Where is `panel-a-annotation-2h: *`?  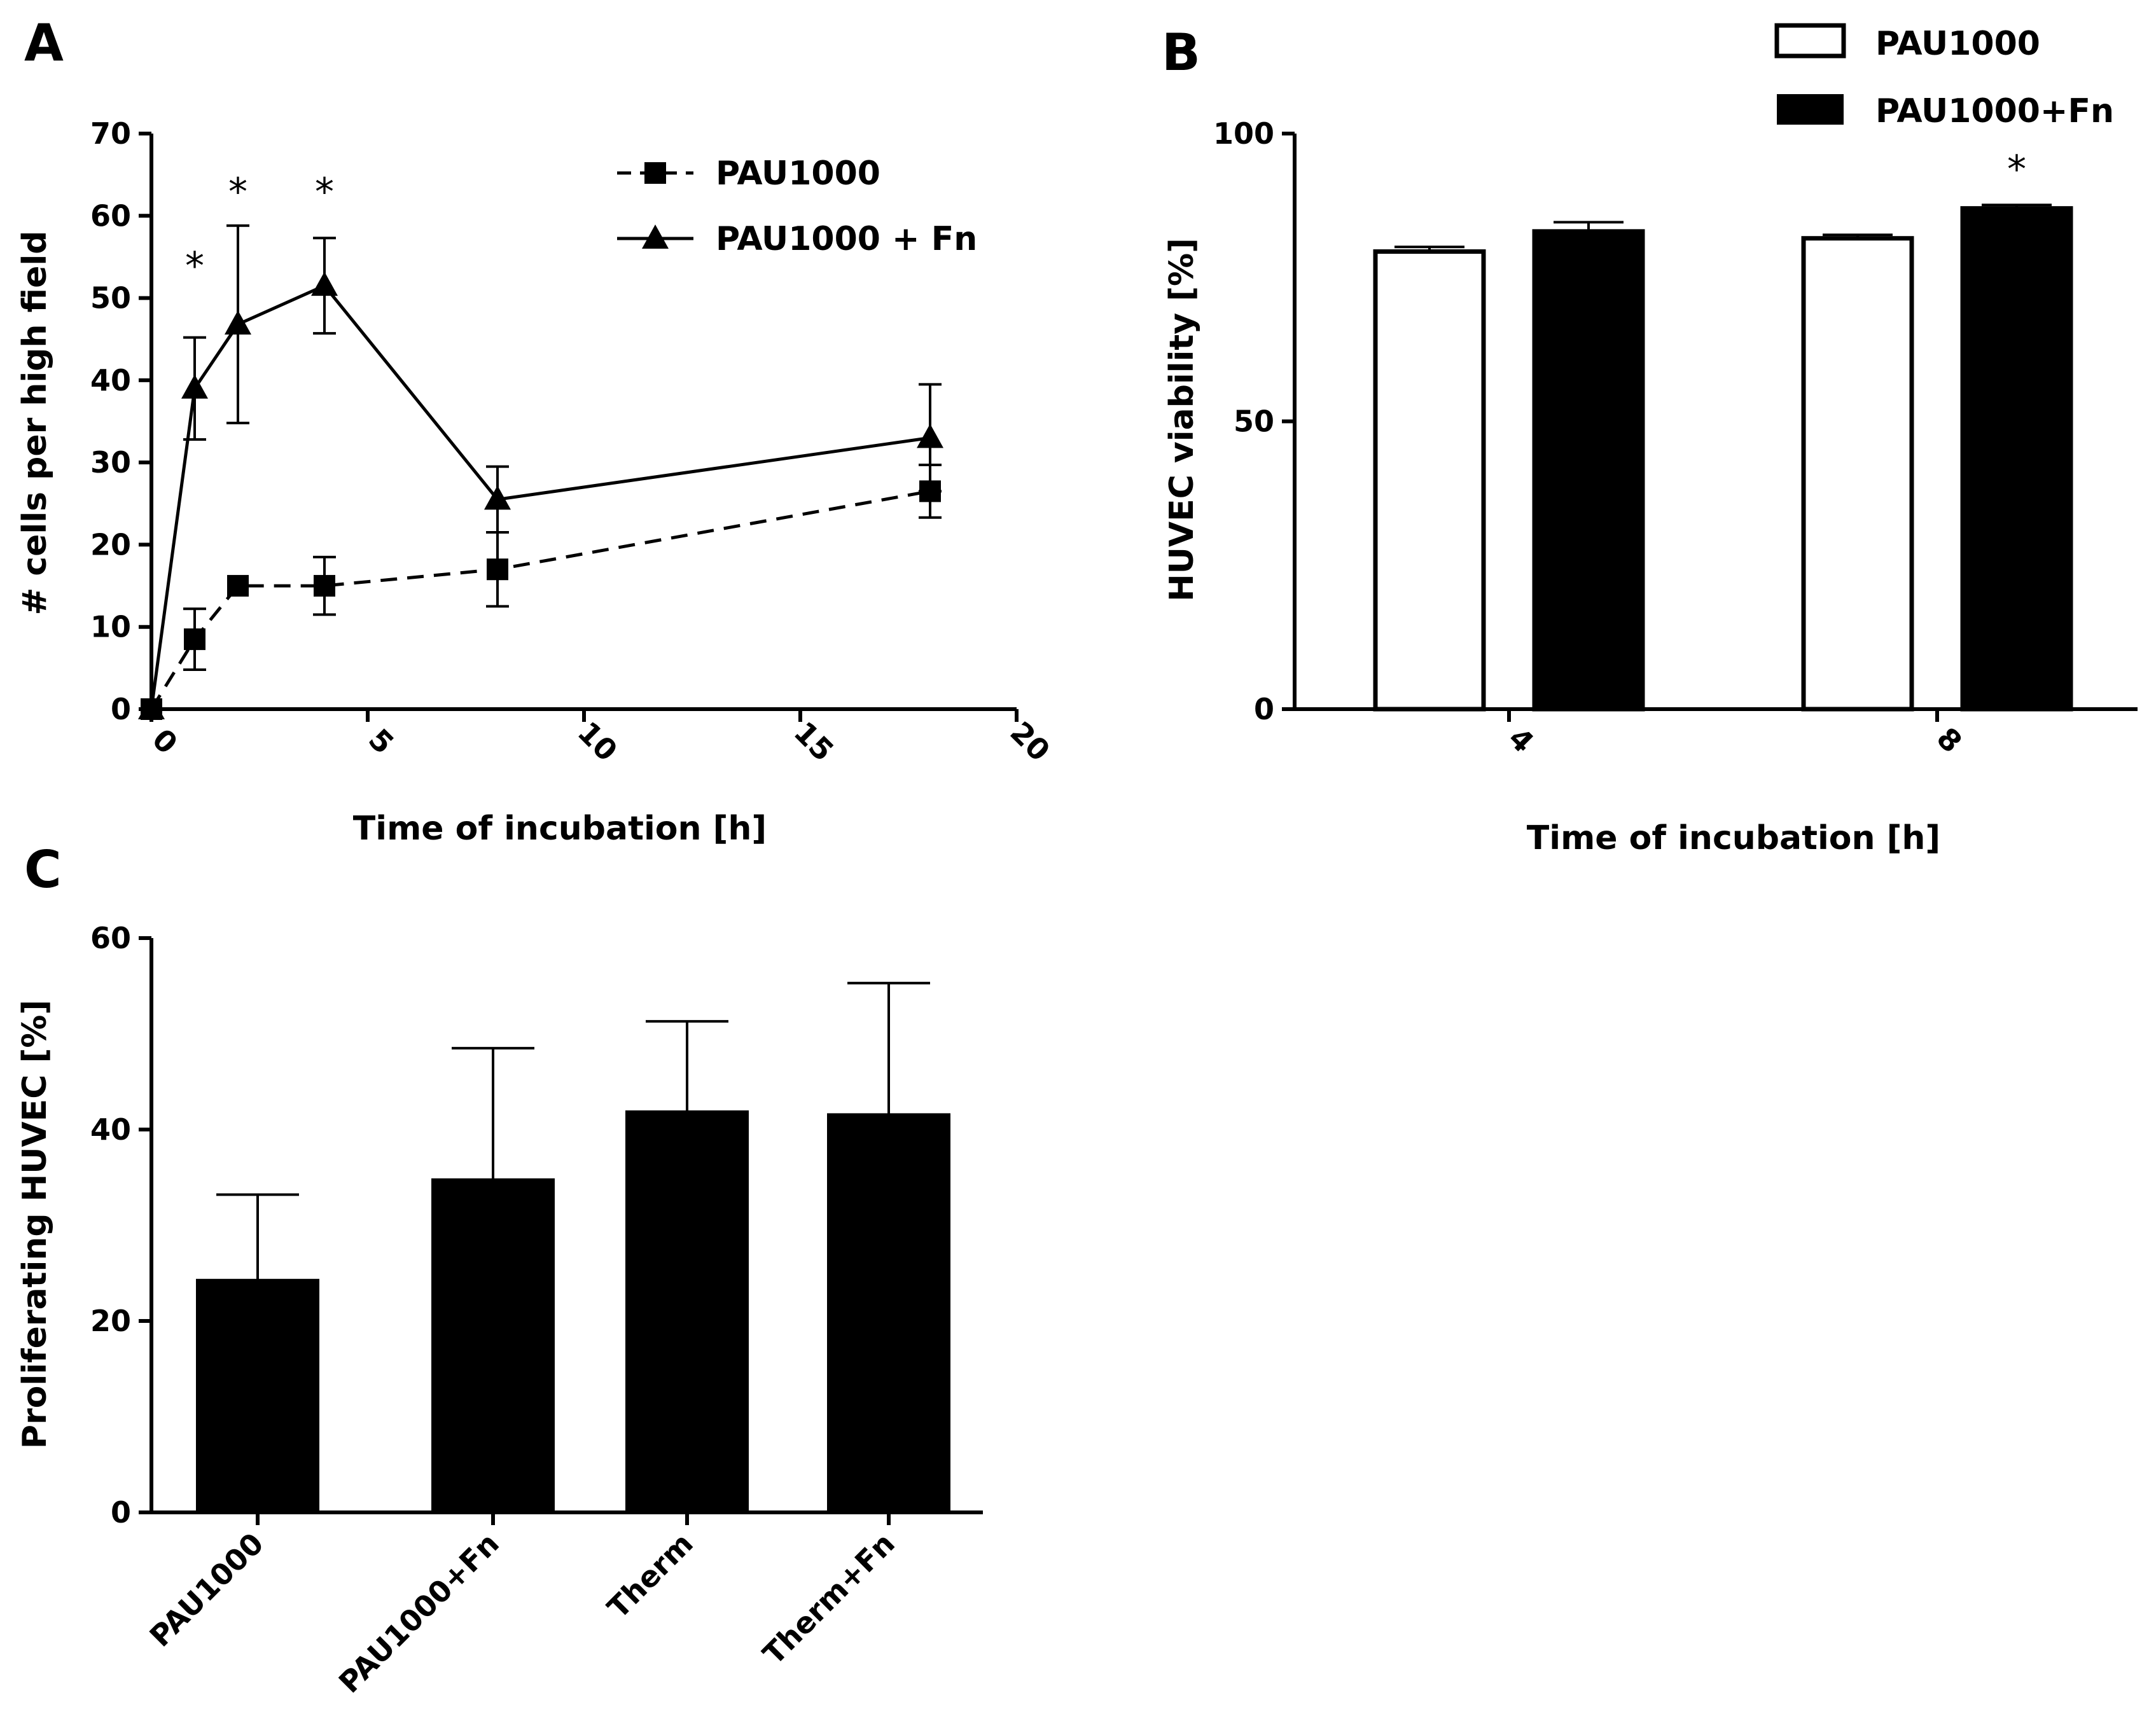 panel-a-annotation-2h: * is located at coordinates (237, 192).